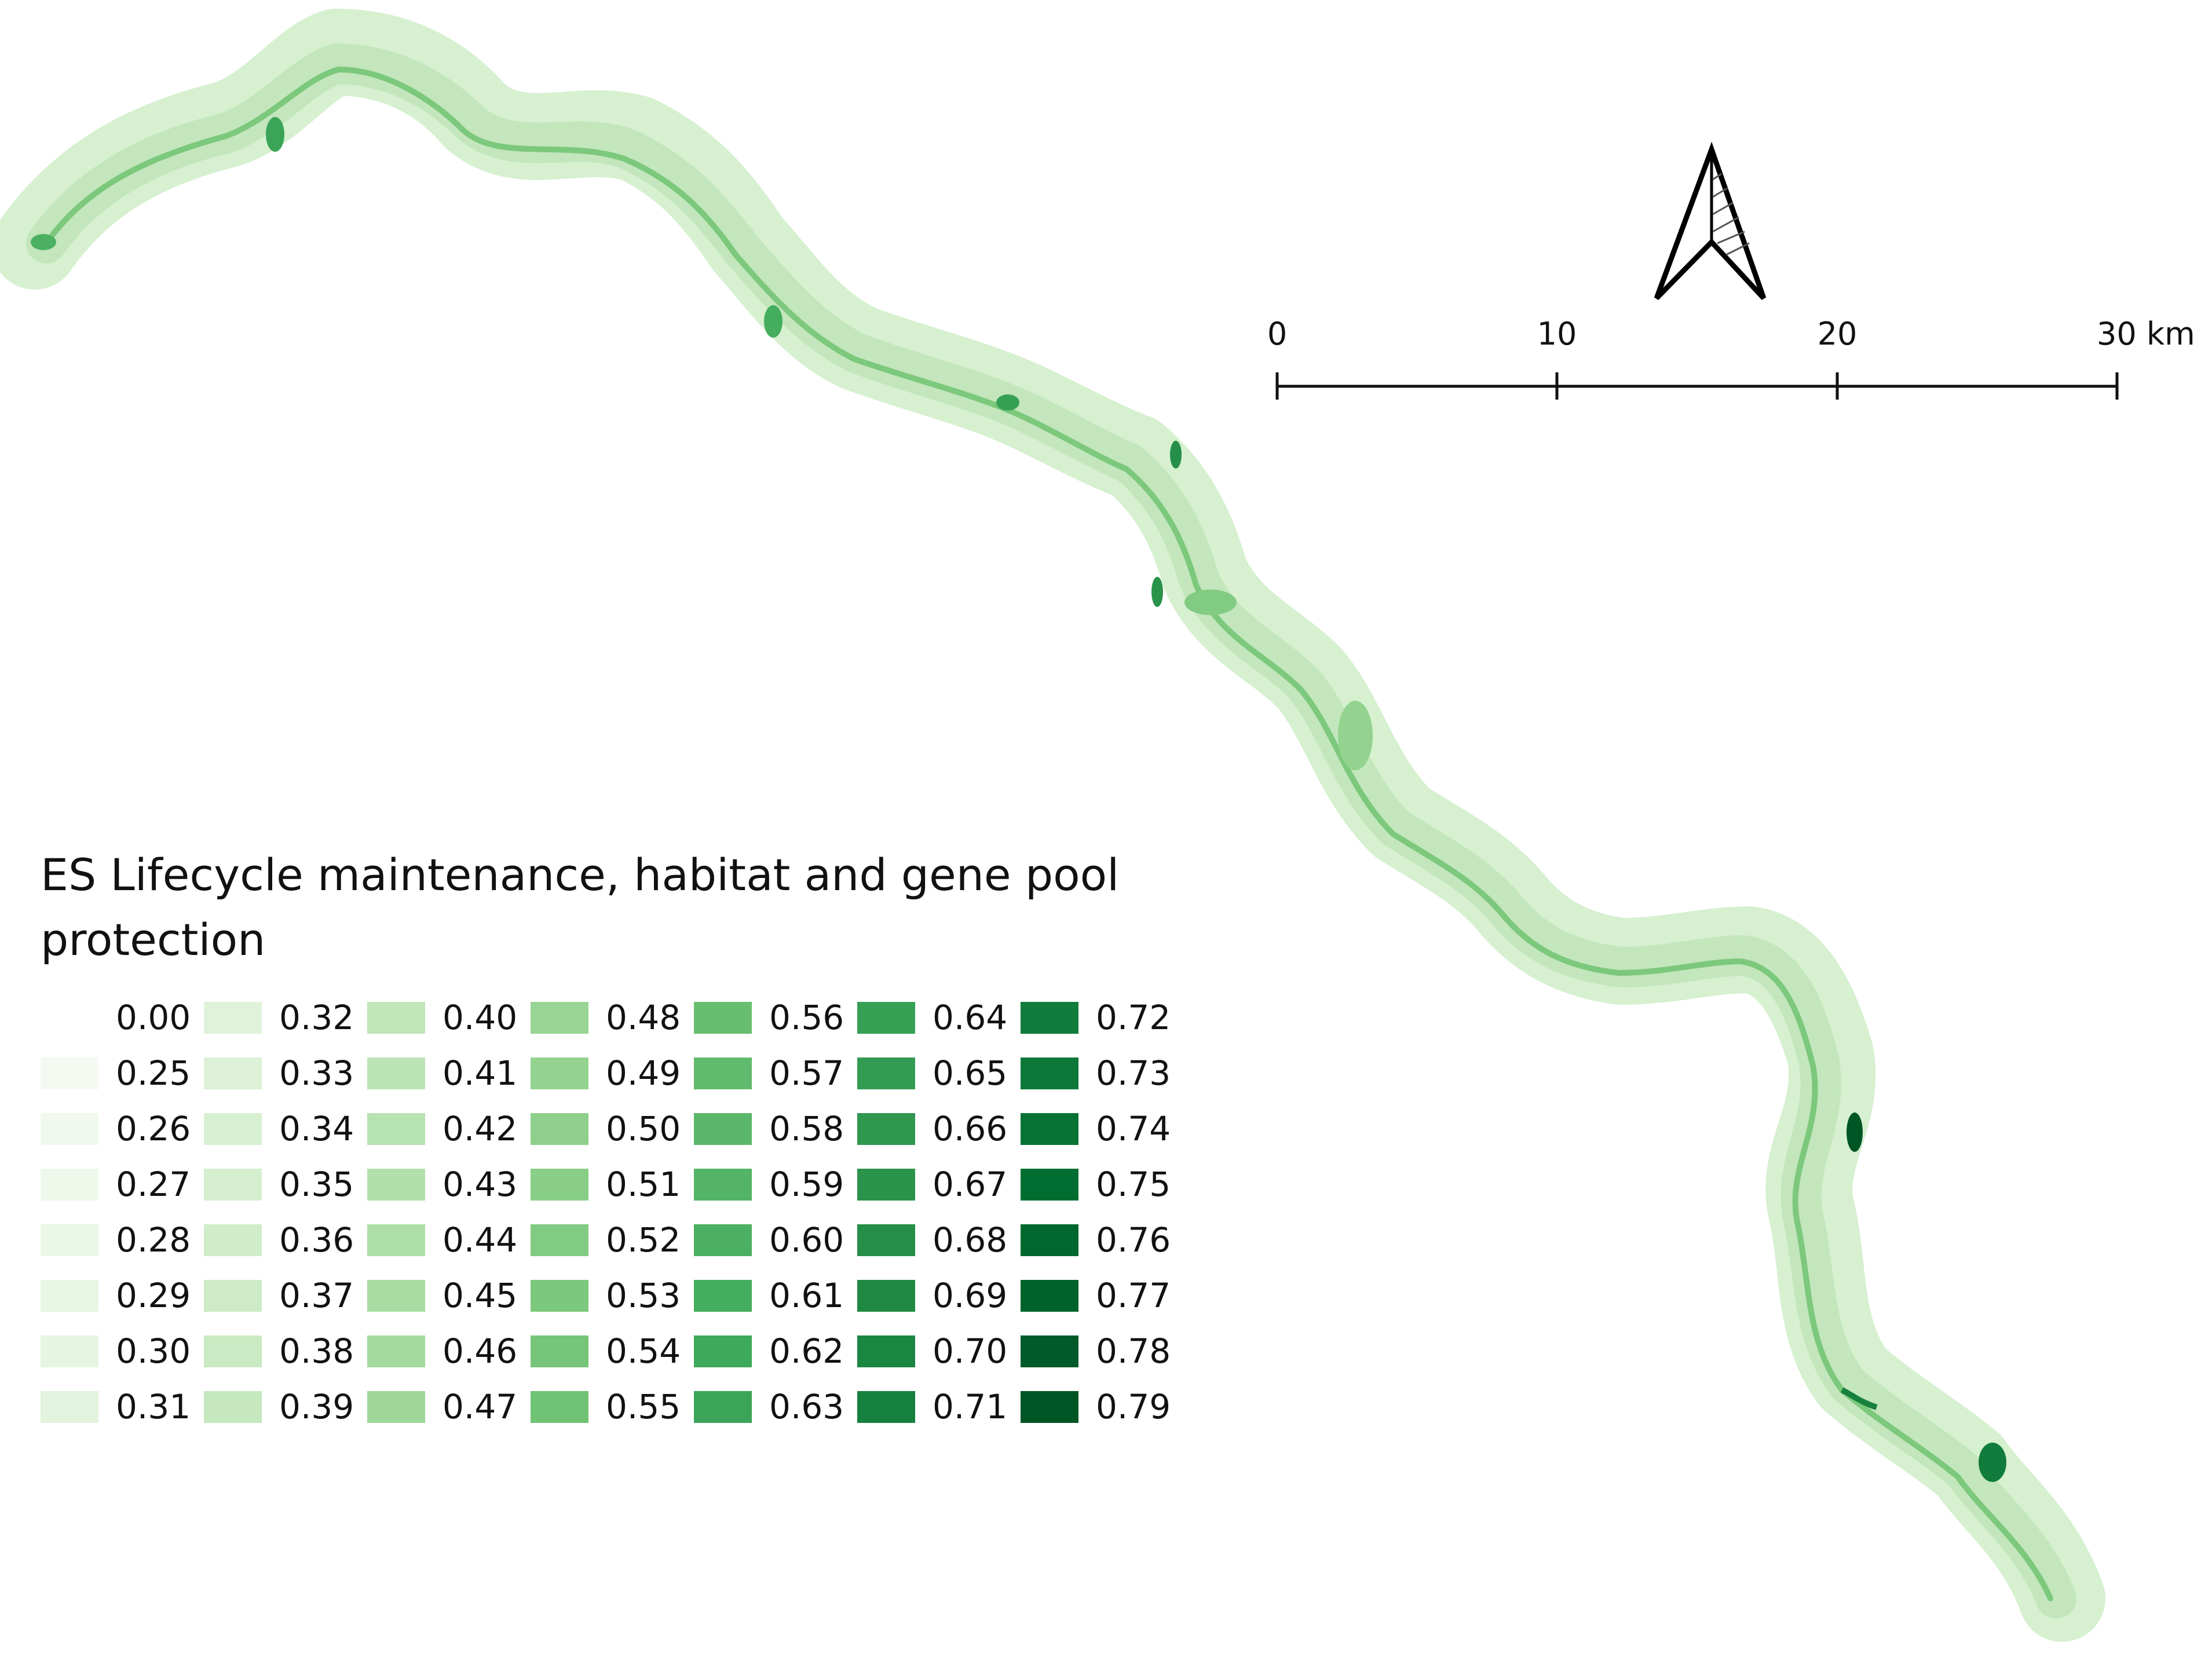 This screenshot has height=1654, width=2212. What do you see at coordinates (775, 1184) in the screenshot?
I see `legend-item: 0.59` at bounding box center [775, 1184].